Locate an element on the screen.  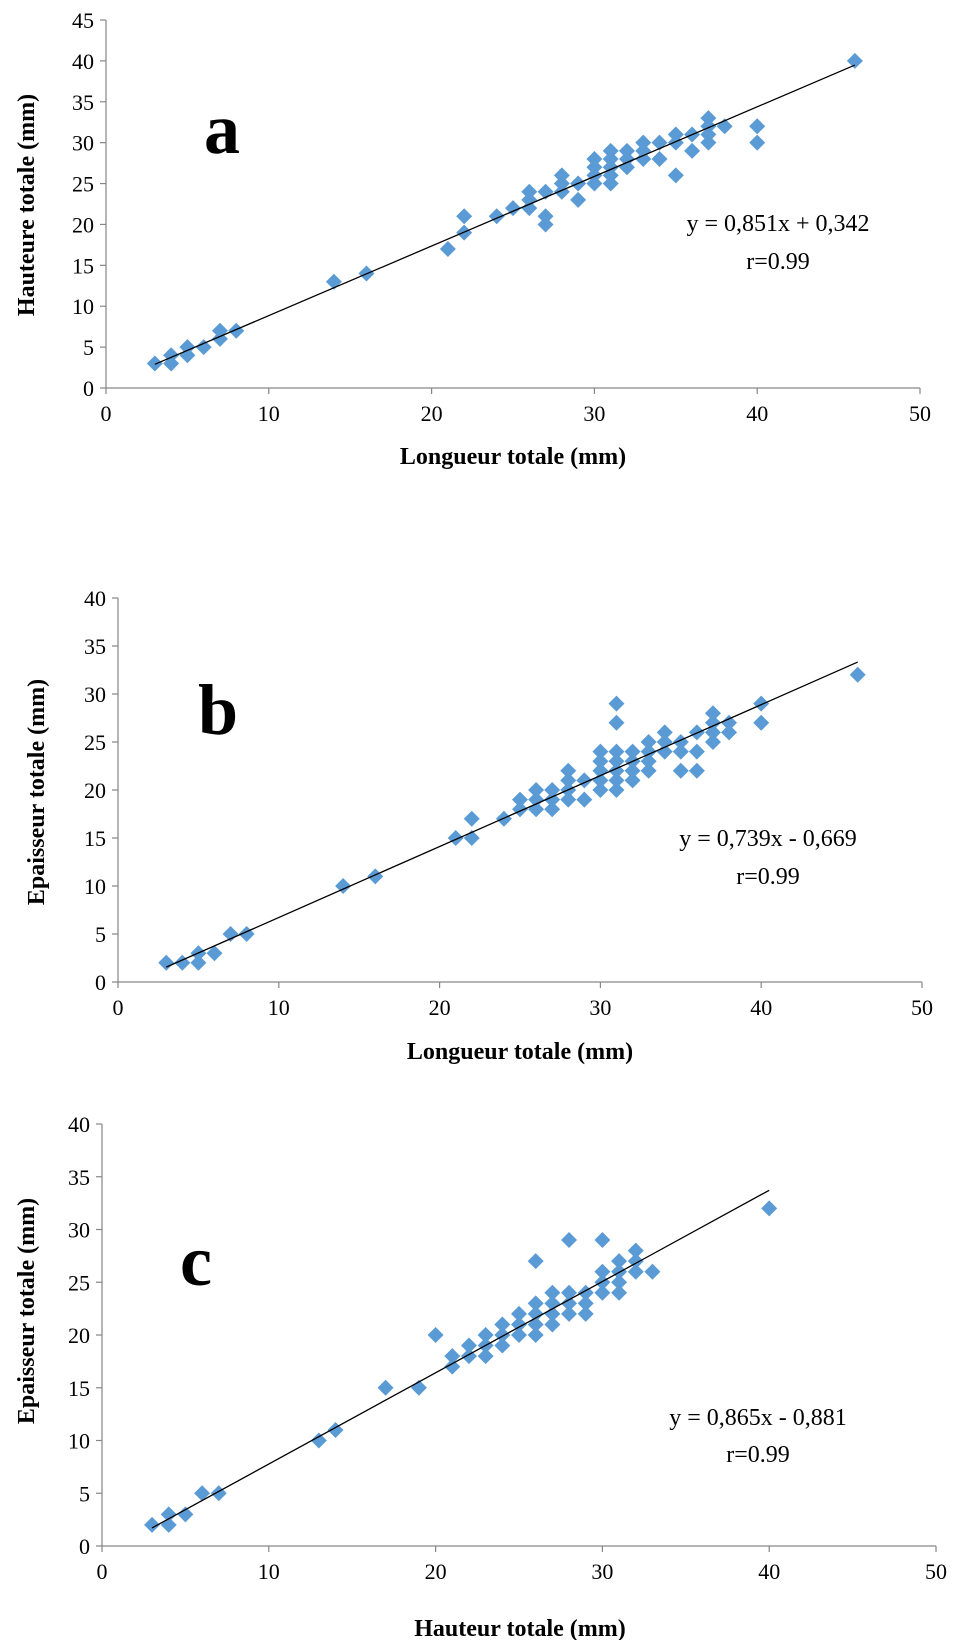
data-points is located at coordinates (461, 1366).